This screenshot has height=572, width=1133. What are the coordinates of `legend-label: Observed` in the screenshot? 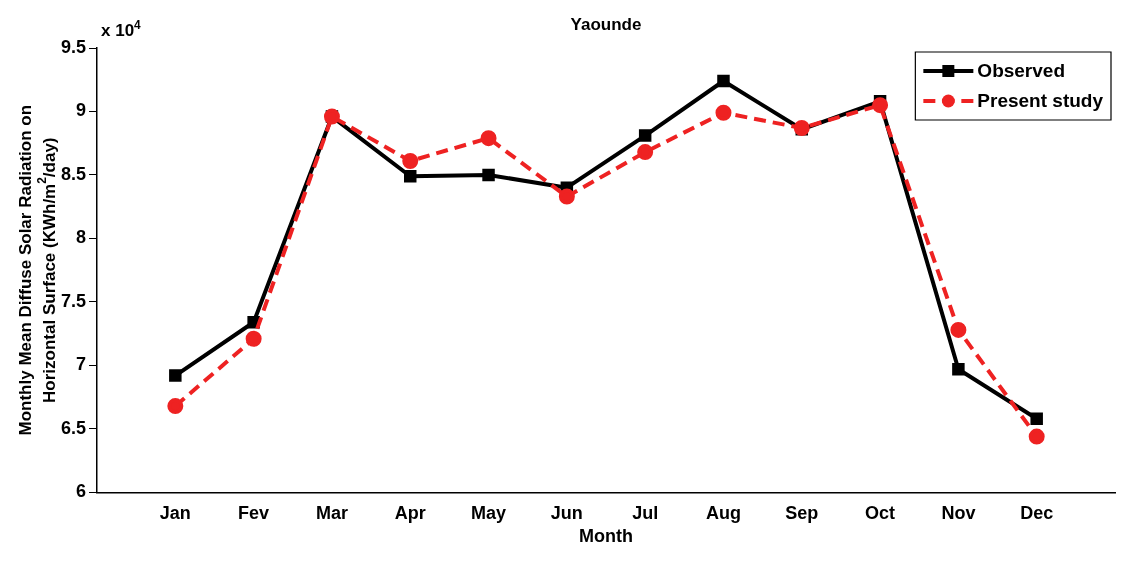 It's located at (1021, 71).